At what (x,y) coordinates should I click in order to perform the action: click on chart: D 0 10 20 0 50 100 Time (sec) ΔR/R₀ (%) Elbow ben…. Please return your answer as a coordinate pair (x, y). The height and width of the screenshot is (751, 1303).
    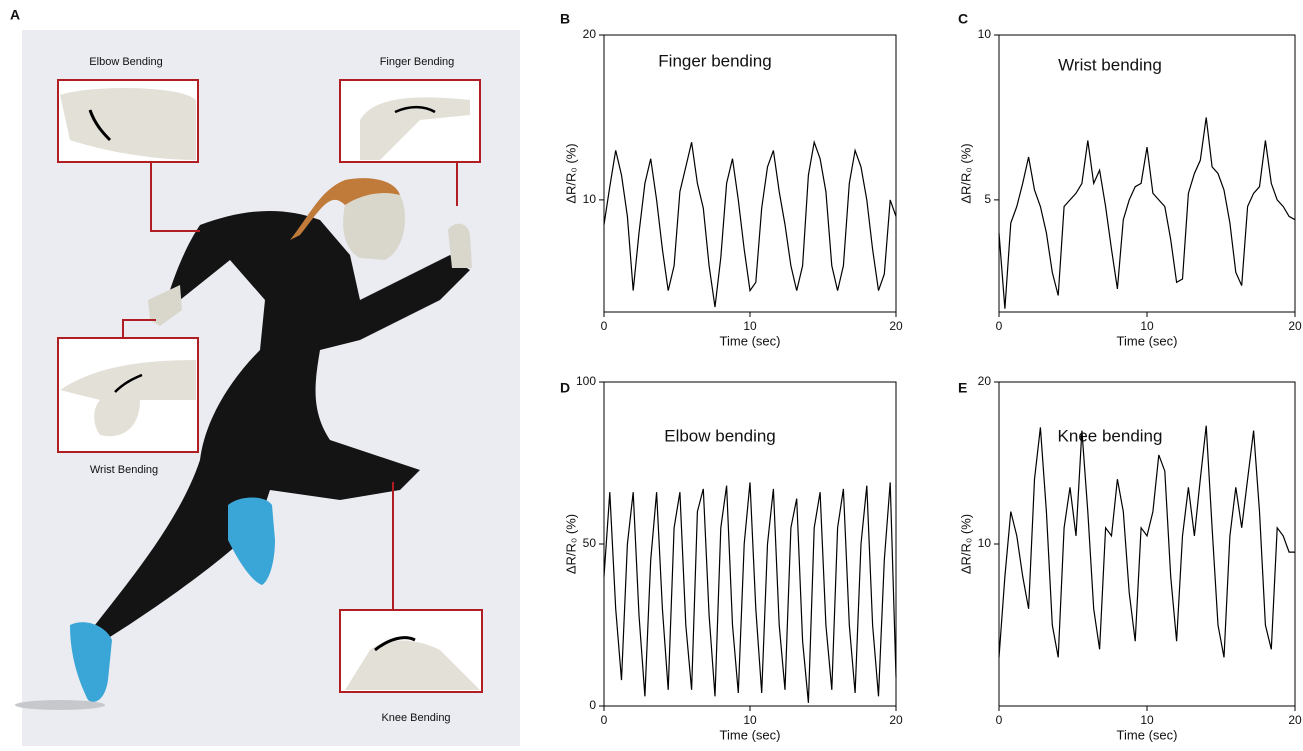
    Looking at the image, I should click on (731, 558).